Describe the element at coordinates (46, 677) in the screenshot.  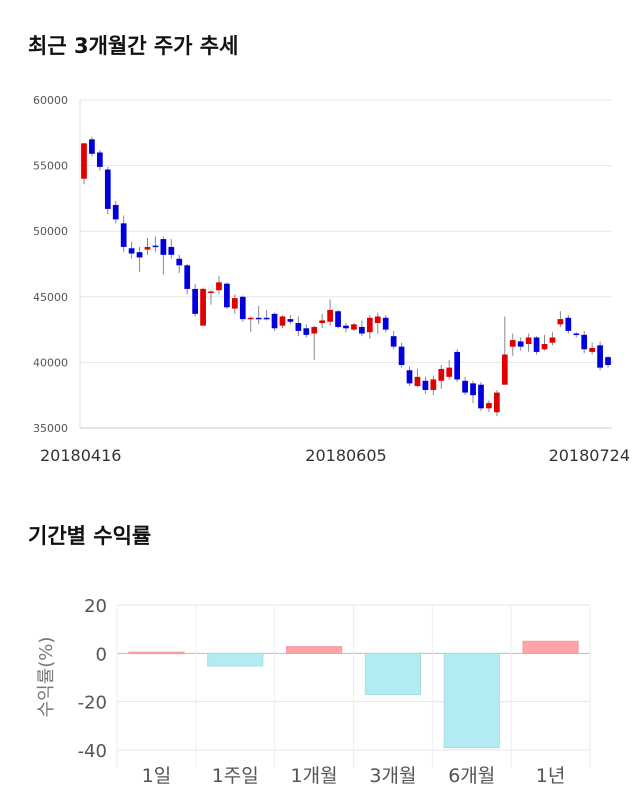
I see `y-axis-title: 수익률(%)` at that location.